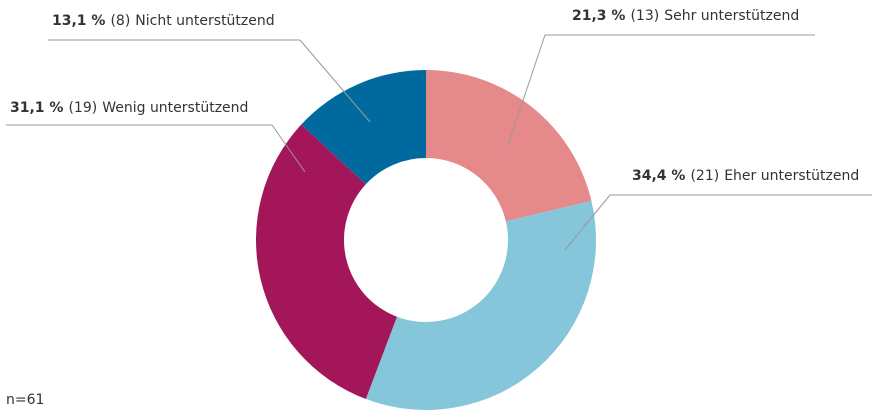  What do you see at coordinates (704, 176) in the screenshot?
I see `count-label: (21)` at bounding box center [704, 176].